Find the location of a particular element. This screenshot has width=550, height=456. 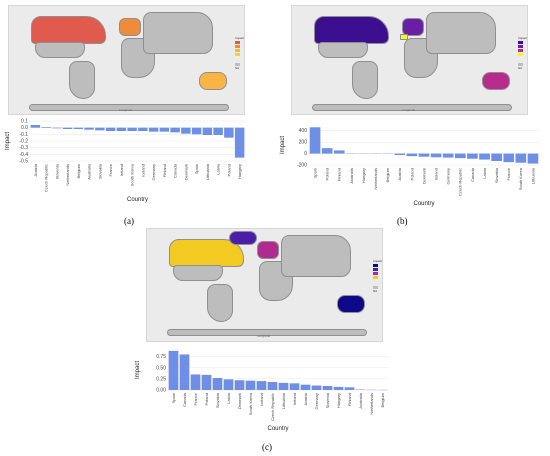

usa-b is located at coordinates (343, 50).